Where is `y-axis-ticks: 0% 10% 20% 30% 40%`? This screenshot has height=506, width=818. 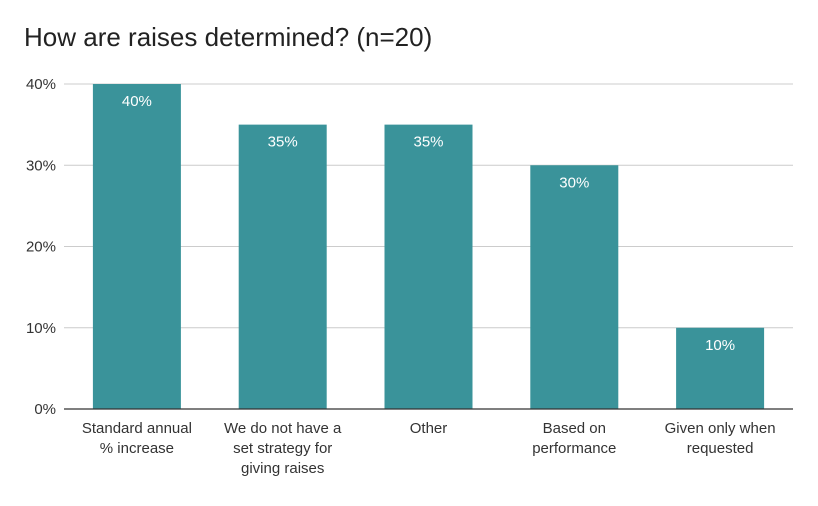 y-axis-ticks: 0% 10% 20% 30% 40% is located at coordinates (41, 247).